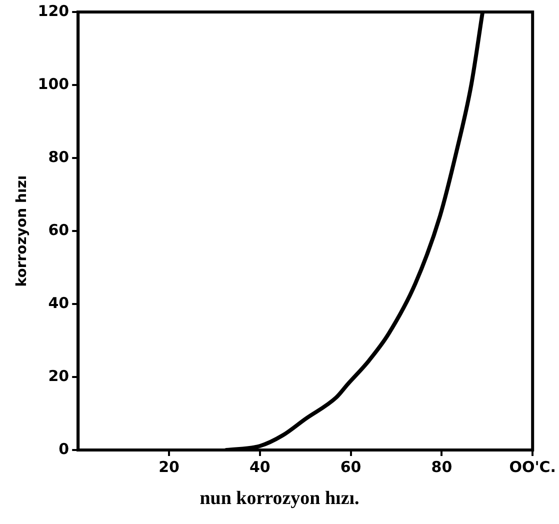 This screenshot has width=559, height=524. Describe the element at coordinates (279, 499) in the screenshot. I see `x-axis-title: nun korrozyon hızı.` at that location.